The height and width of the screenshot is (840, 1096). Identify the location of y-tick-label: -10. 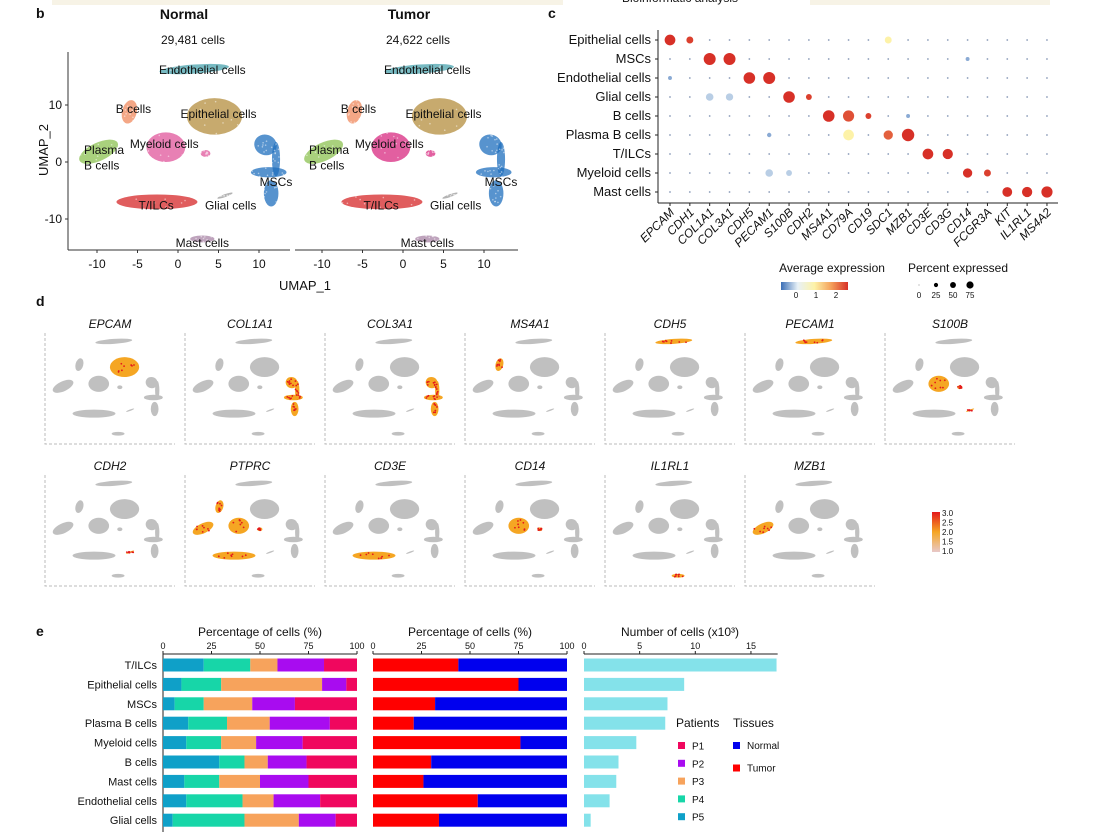
(54, 219).